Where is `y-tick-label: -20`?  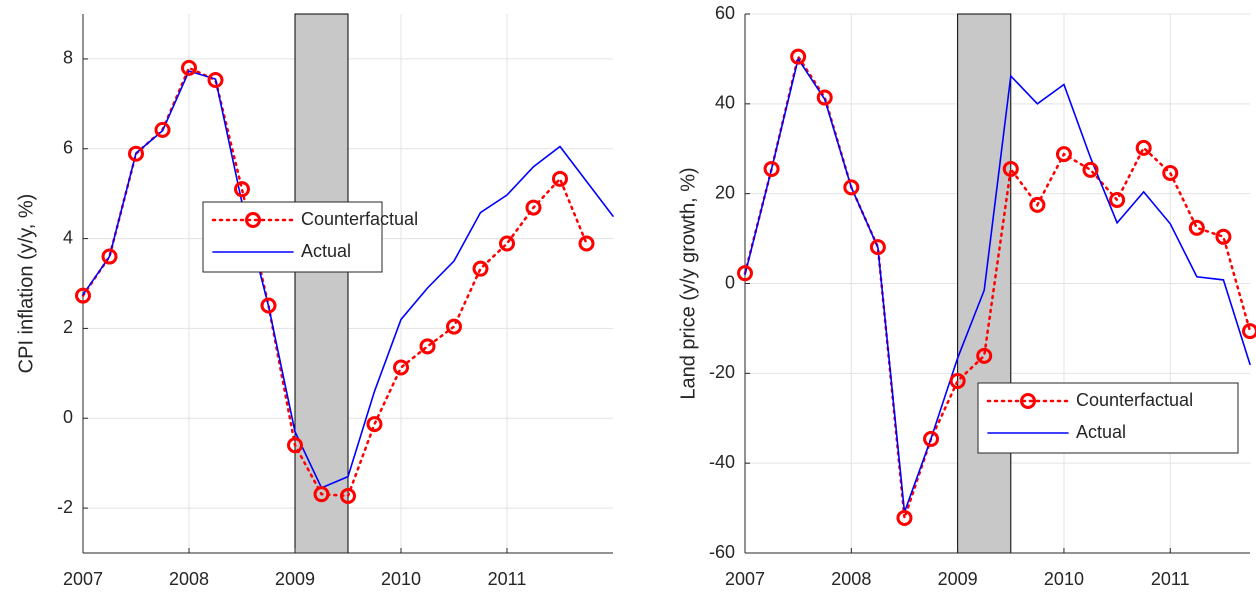 y-tick-label: -20 is located at coordinates (722, 372).